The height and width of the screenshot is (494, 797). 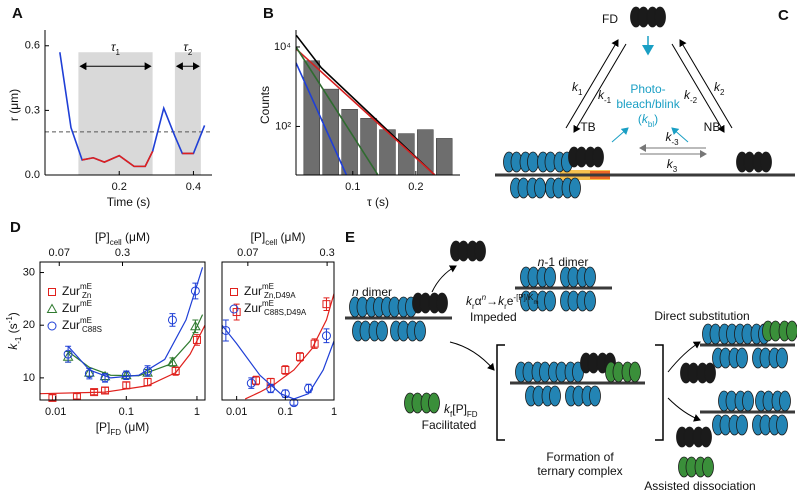 I want to click on y-tick-label: 20, so click(x=29, y=325).